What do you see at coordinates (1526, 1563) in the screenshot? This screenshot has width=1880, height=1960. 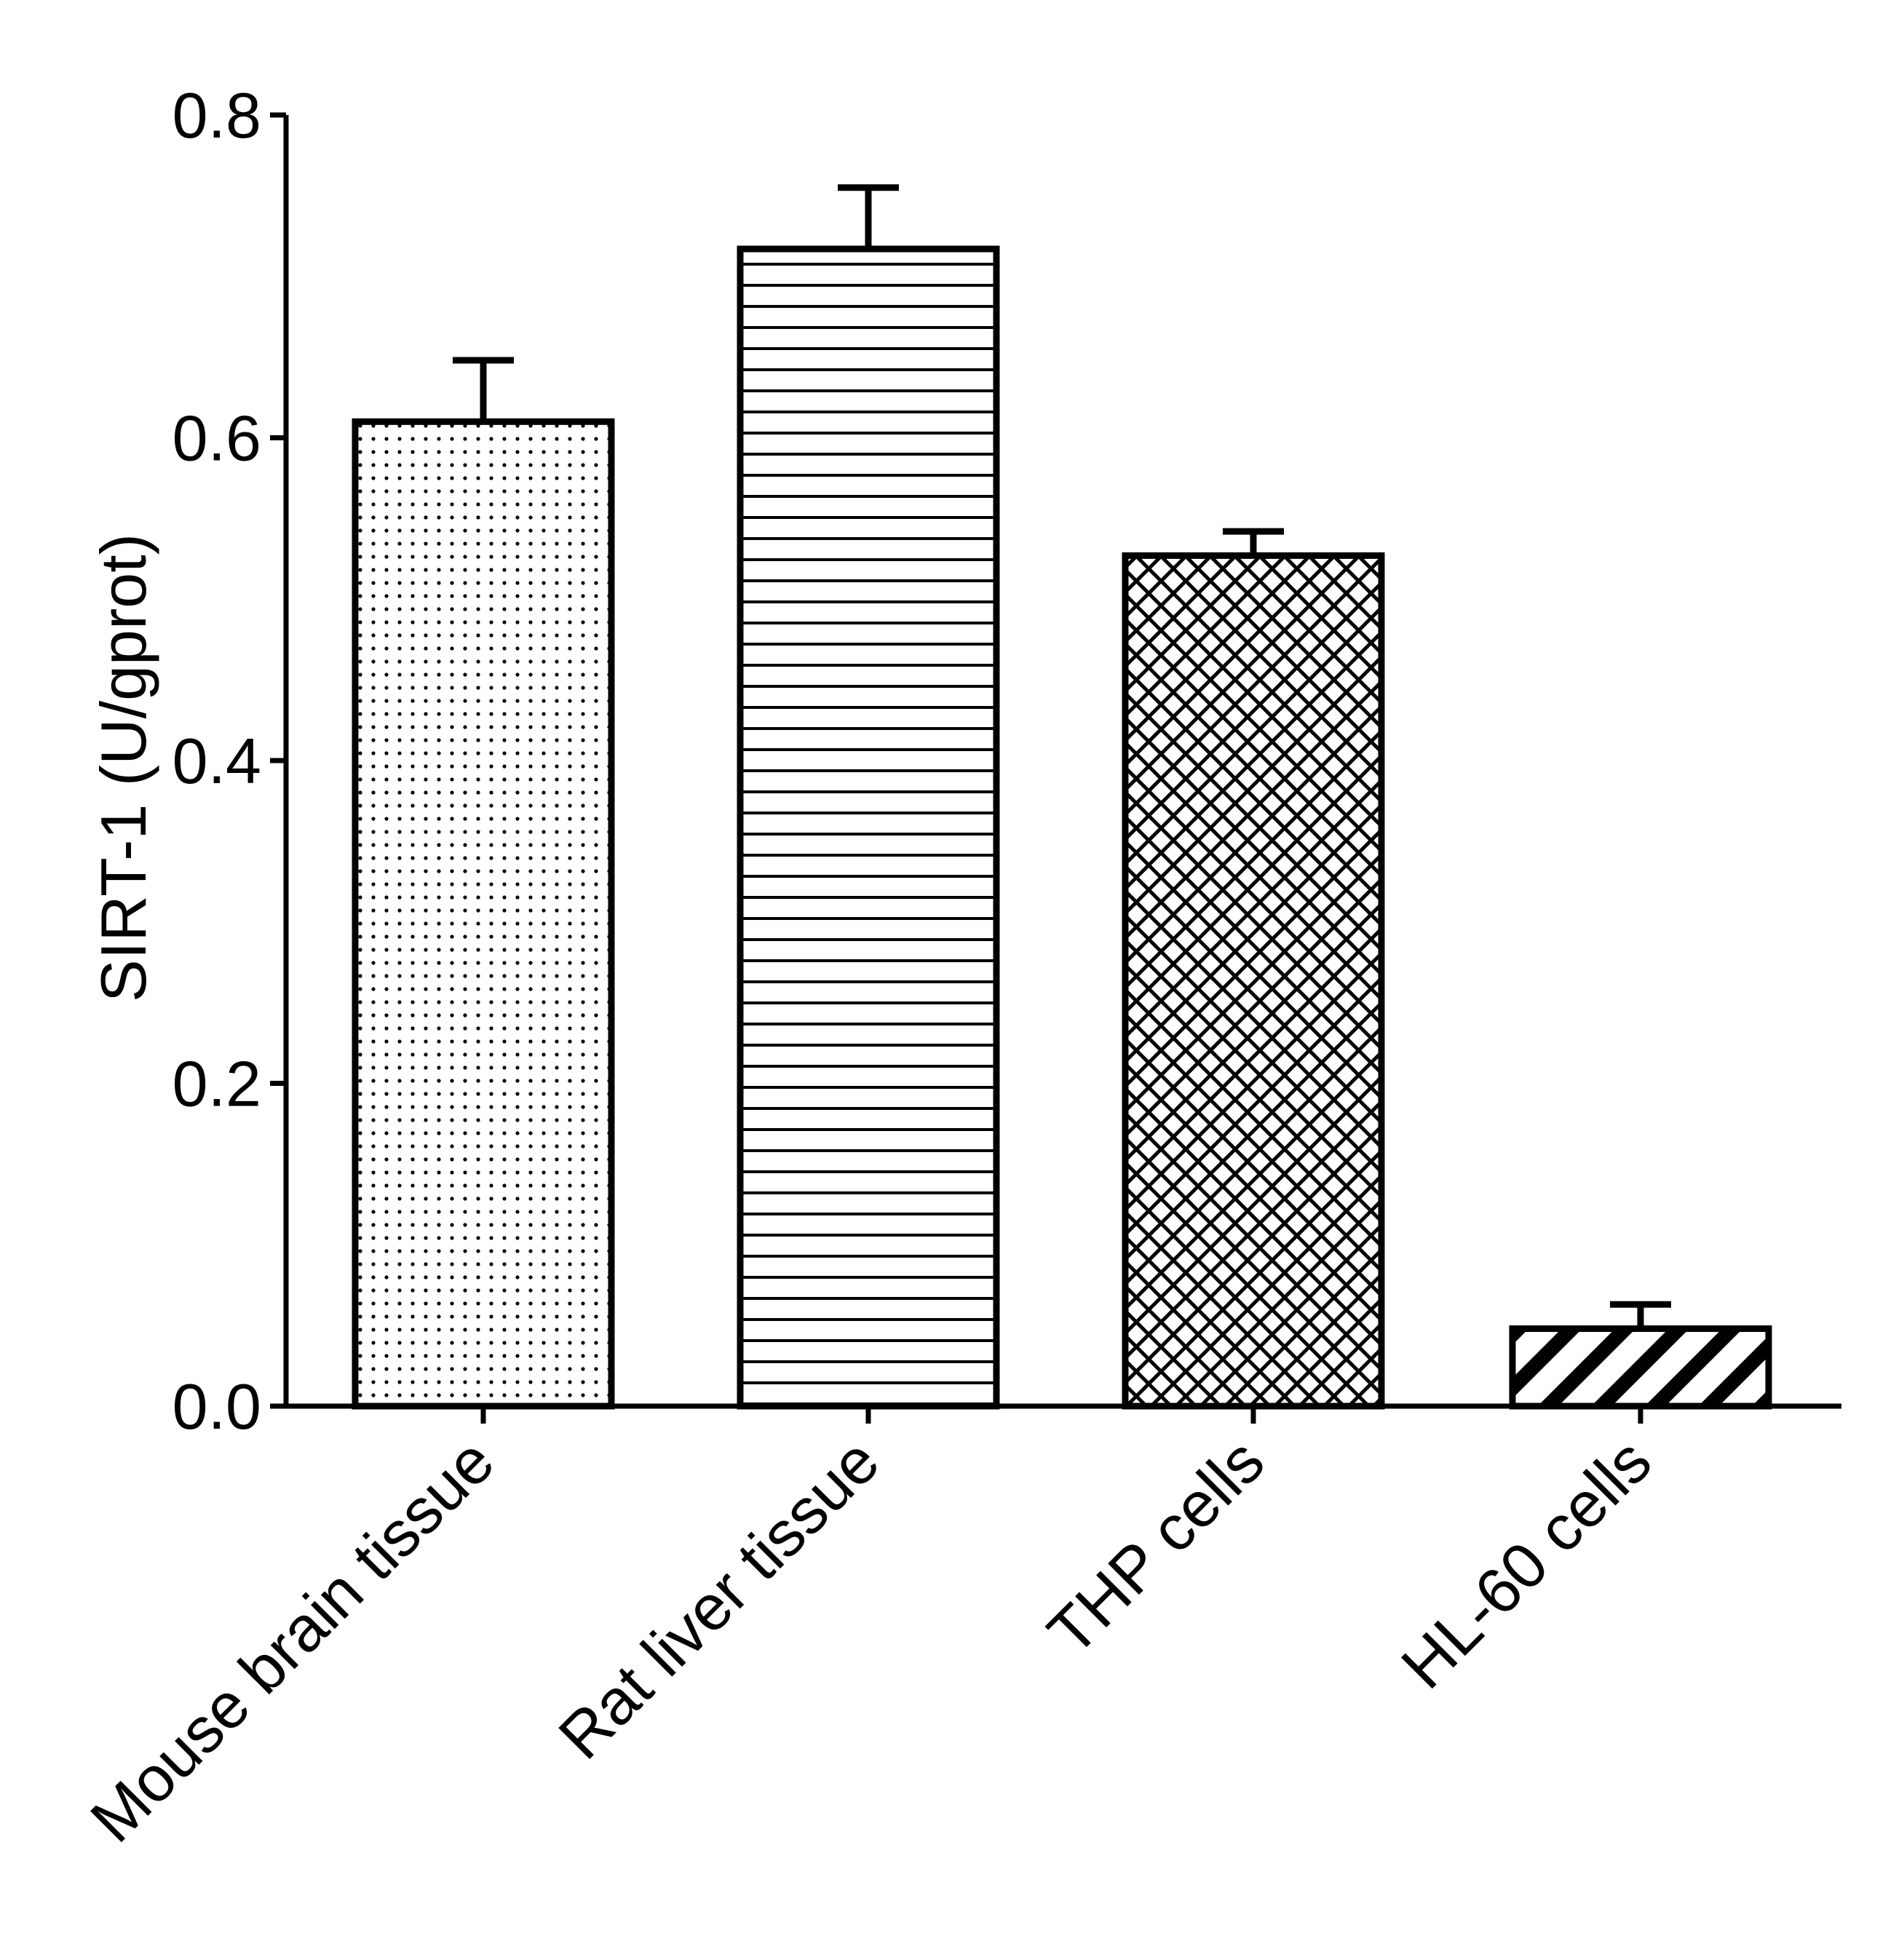 I see `x-category-label: HL-60 cells` at bounding box center [1526, 1563].